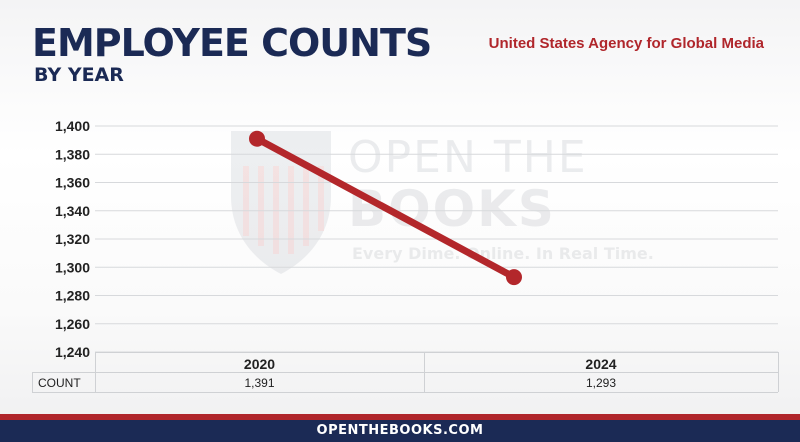 This screenshot has height=442, width=800. Describe the element at coordinates (436, 352) in the screenshot. I see `table-top-line` at that location.